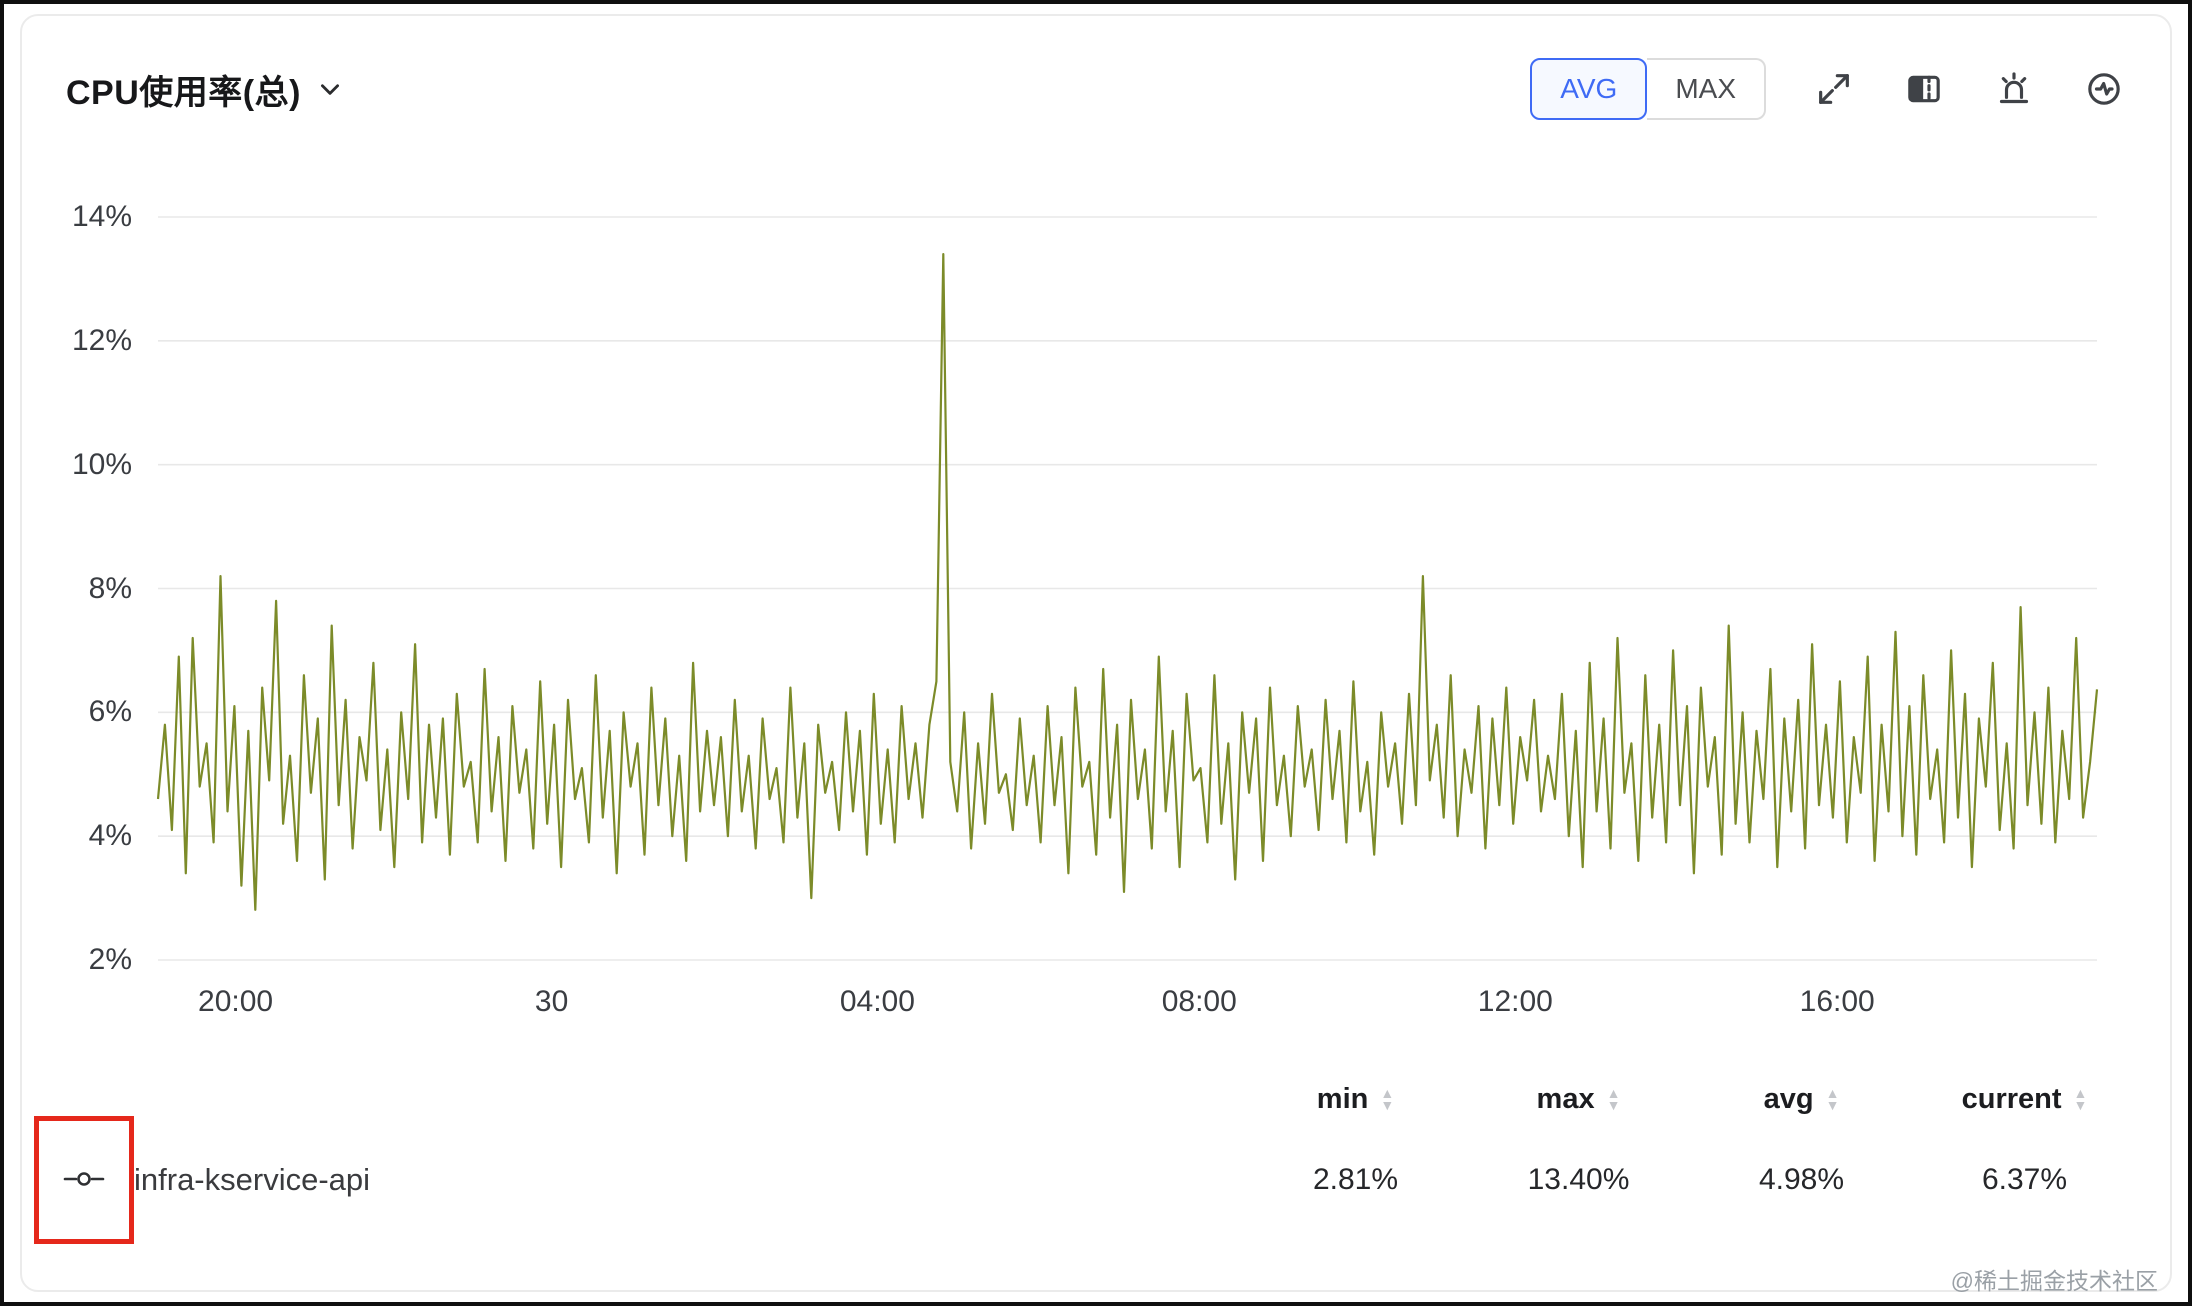 The width and height of the screenshot is (2192, 1306). I want to click on legend-value-avg: 4.98%, so click(1801, 1179).